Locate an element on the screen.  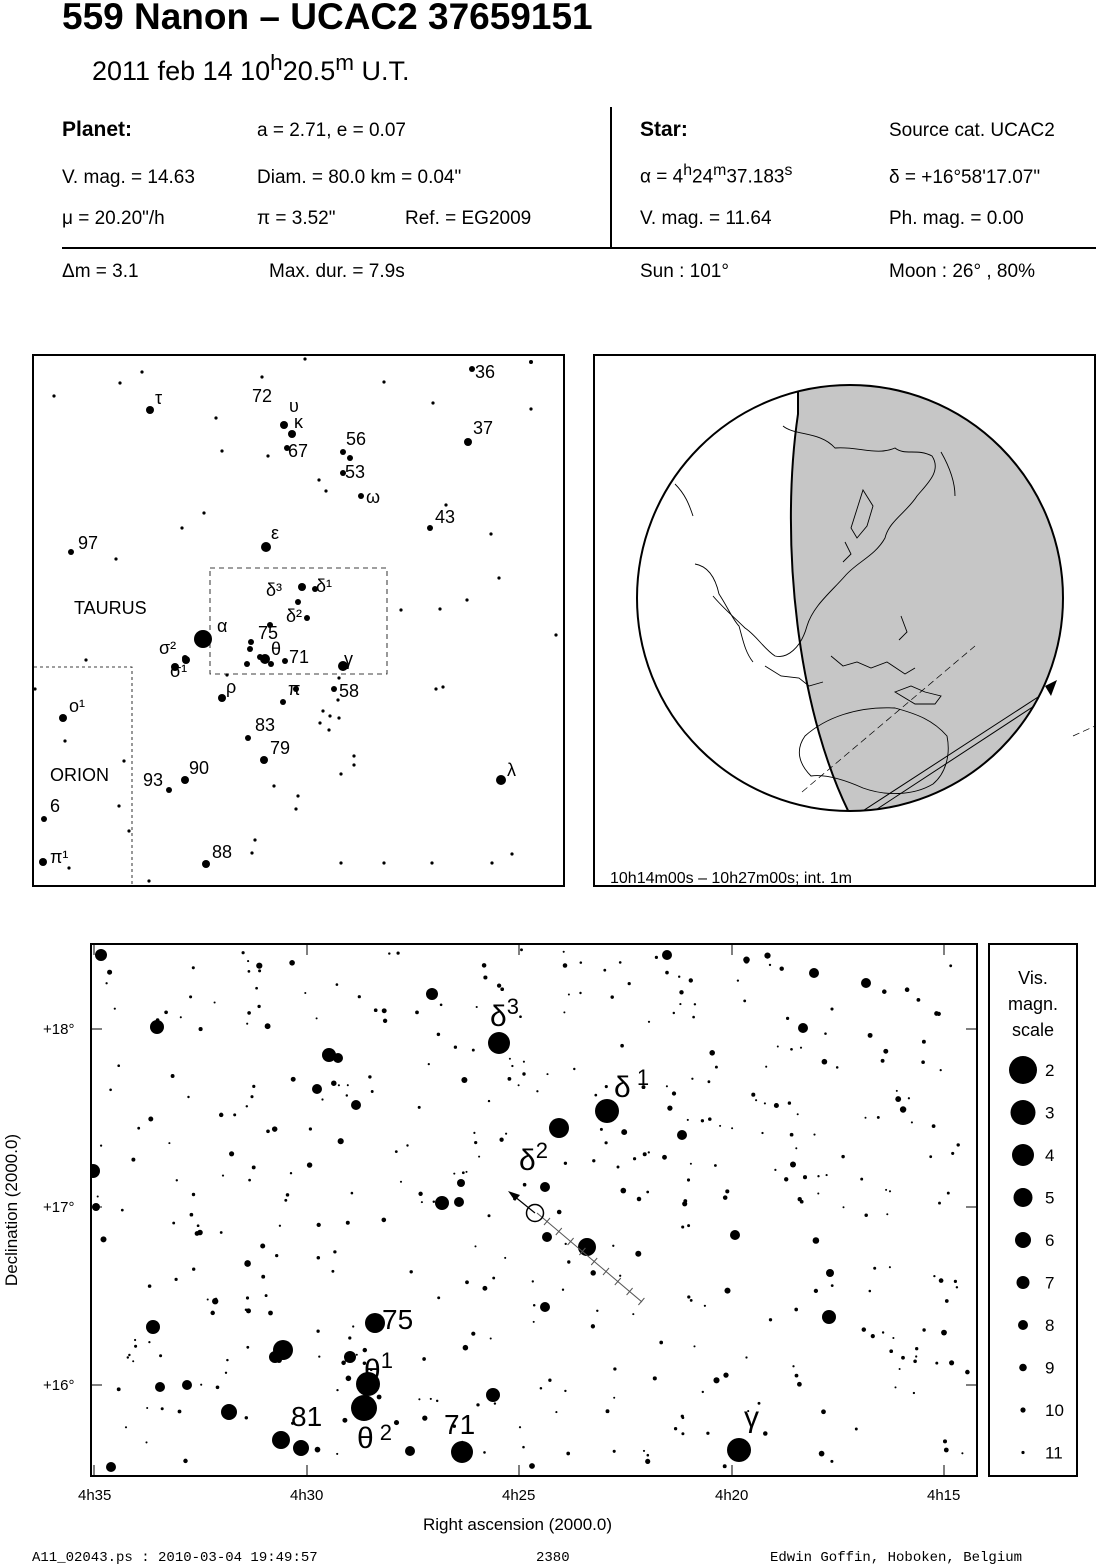
constellation-boundary is located at coordinates (83, 775).